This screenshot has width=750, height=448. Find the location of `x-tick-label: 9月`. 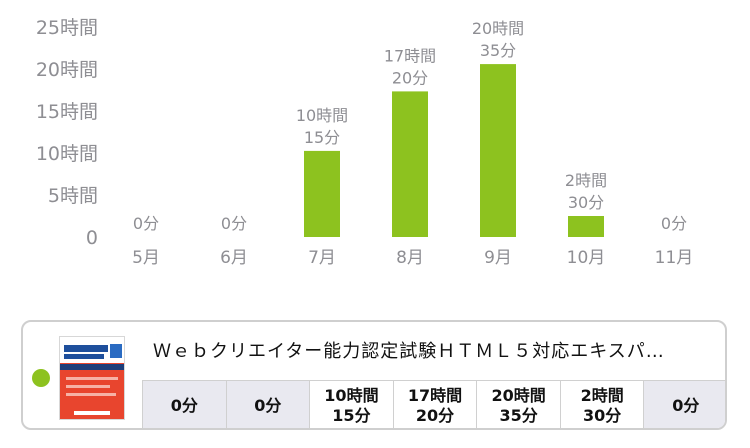

x-tick-label: 9月 is located at coordinates (498, 258).